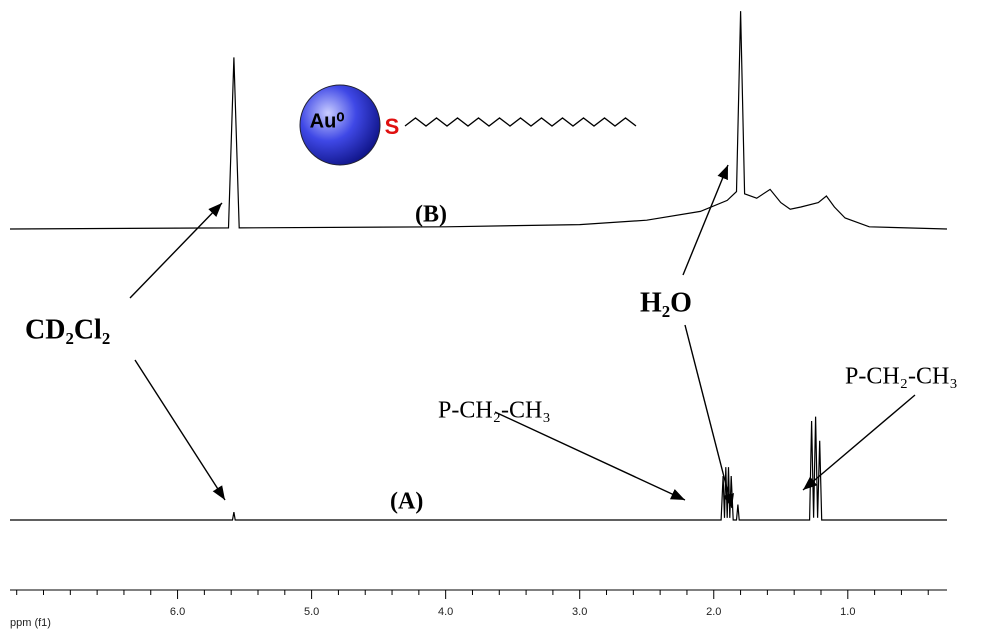 This screenshot has width=997, height=631. I want to click on gold-label: Au⁰, so click(327, 121).